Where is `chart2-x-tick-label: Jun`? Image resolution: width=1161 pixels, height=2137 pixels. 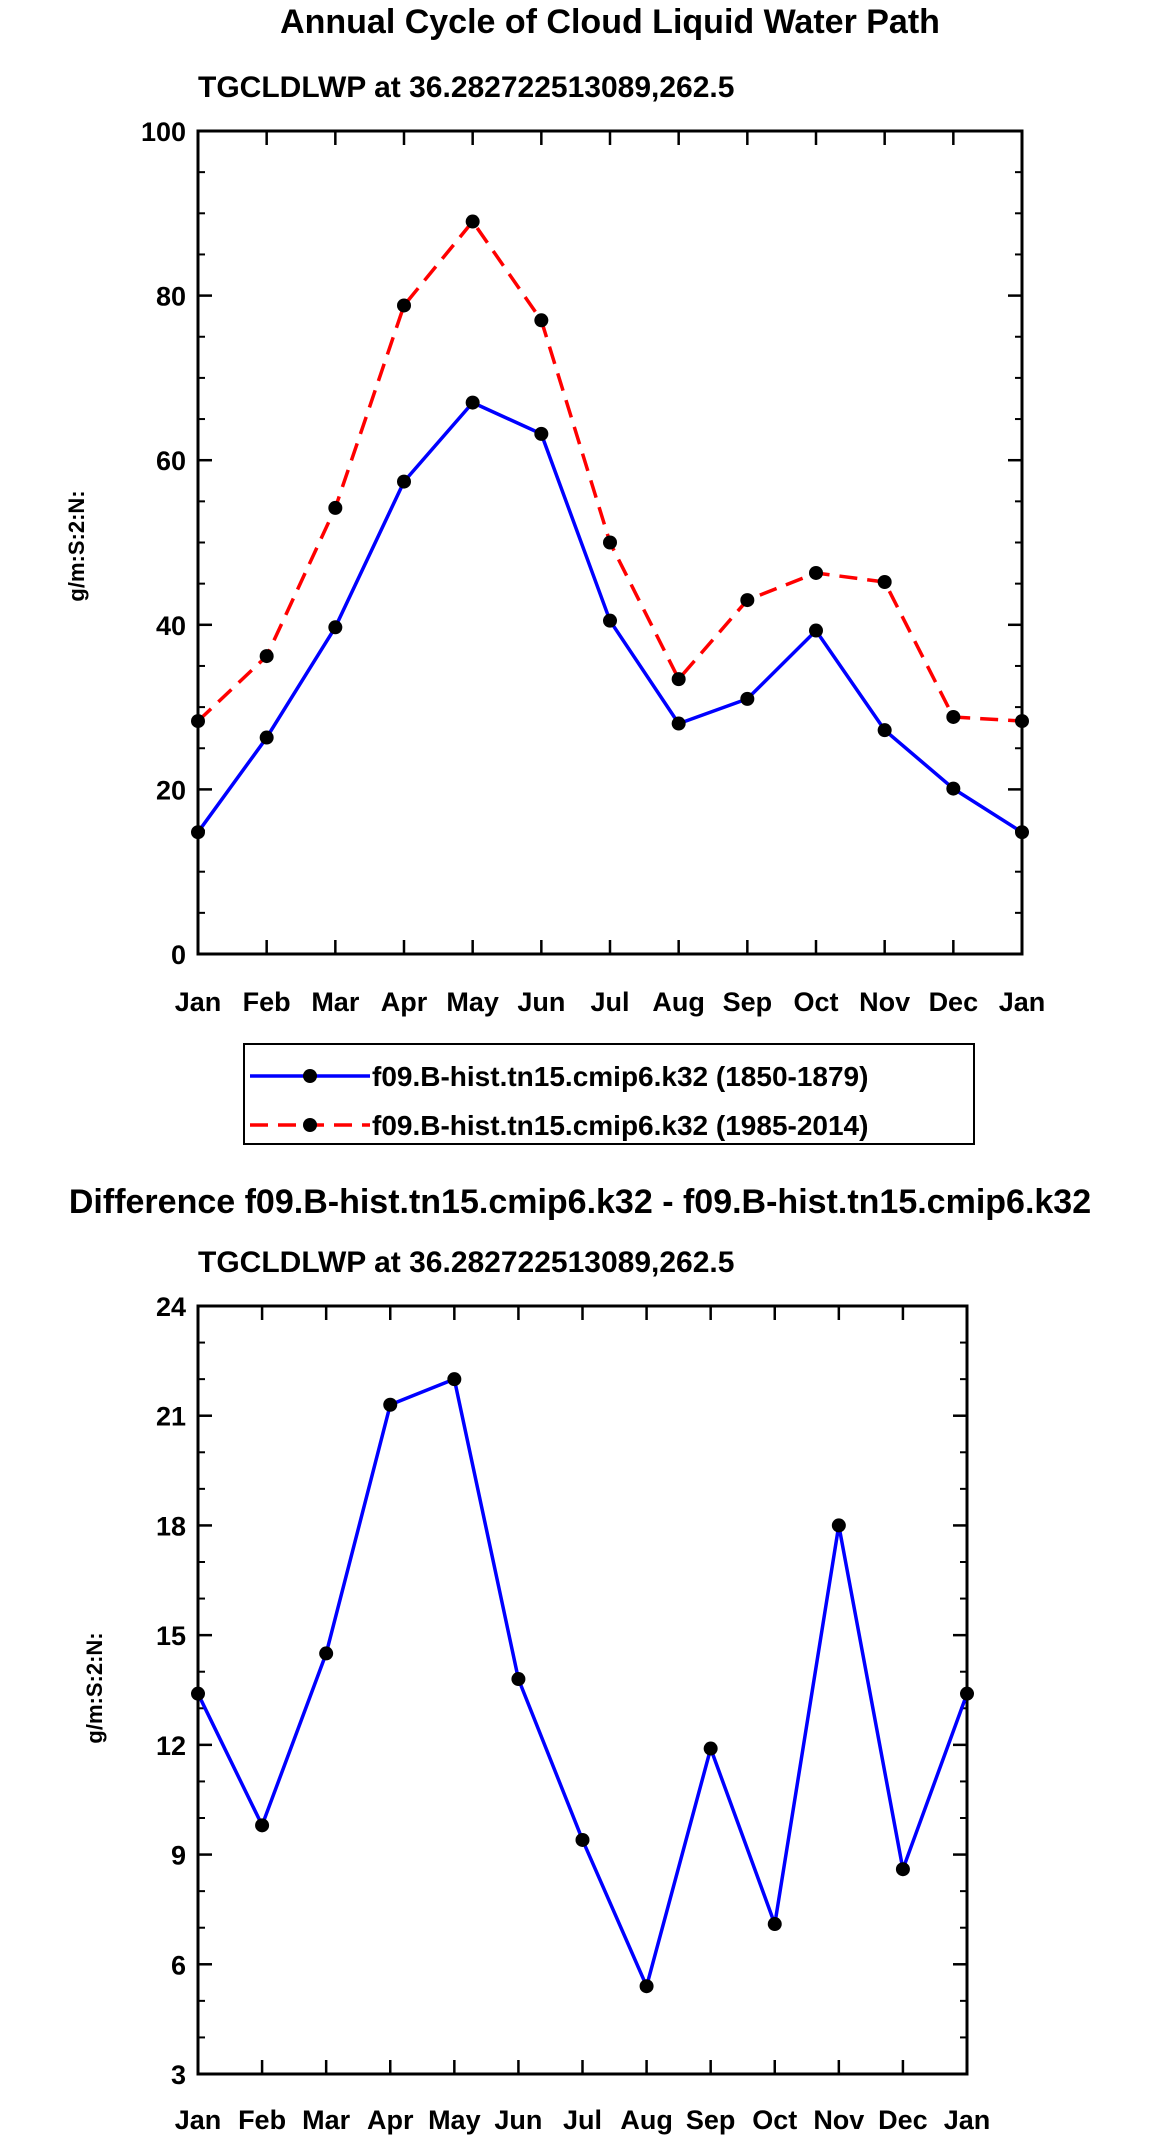
chart2-x-tick-label: Jun is located at coordinates (518, 2120).